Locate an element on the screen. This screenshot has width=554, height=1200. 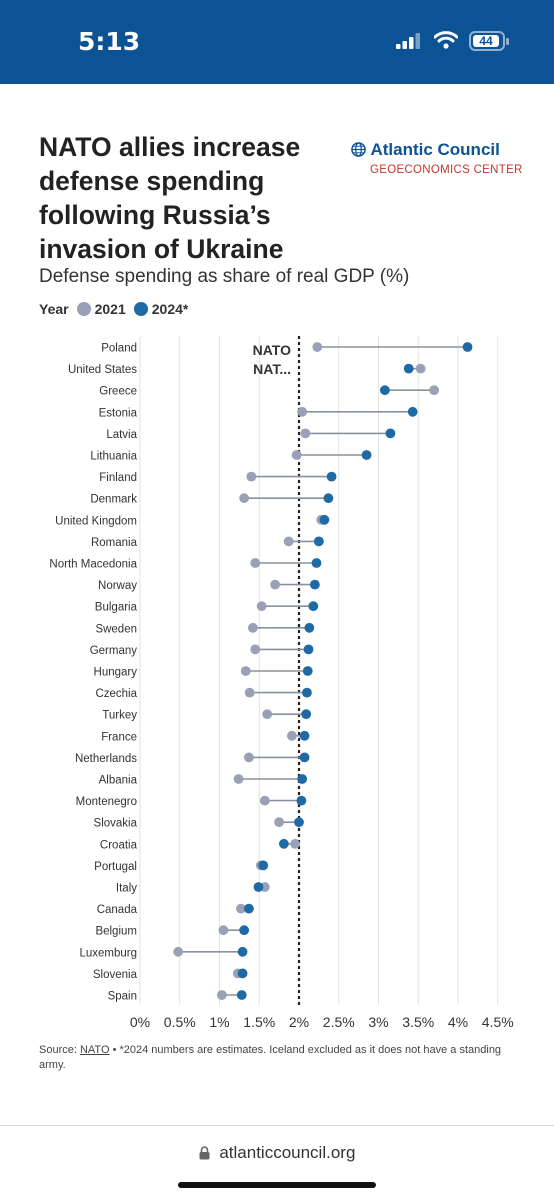
x-tick-label: 1.5% is located at coordinates (259, 1022).